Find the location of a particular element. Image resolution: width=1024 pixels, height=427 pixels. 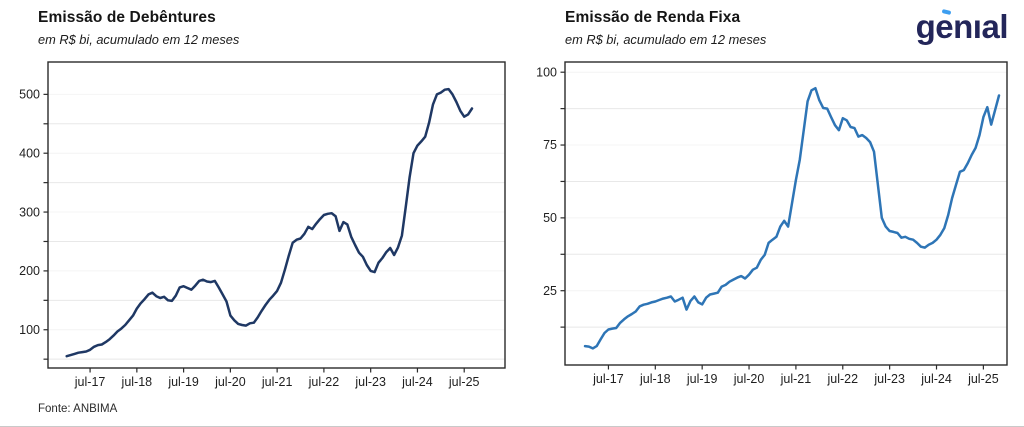

y-tick-label: 400 is located at coordinates (29, 153).